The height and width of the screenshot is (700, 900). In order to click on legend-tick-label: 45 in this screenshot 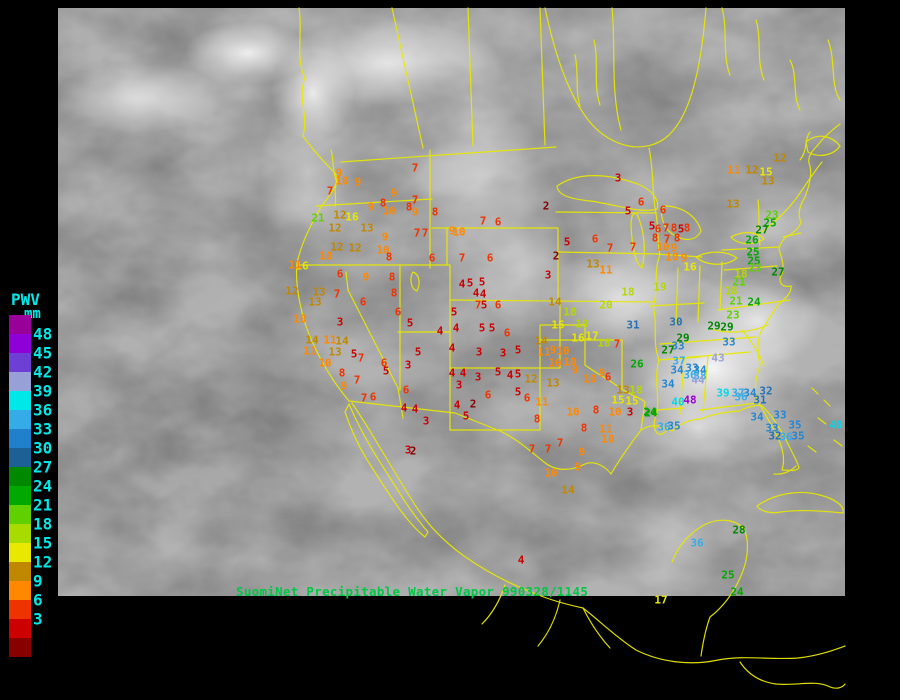, I will do `click(43, 353)`.